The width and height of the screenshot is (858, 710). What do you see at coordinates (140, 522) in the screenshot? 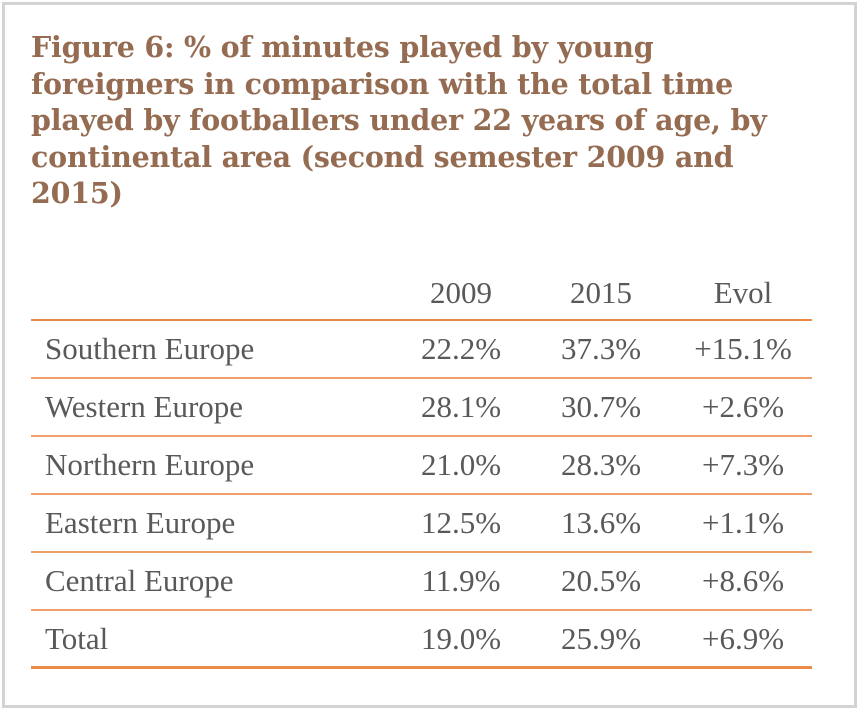
I see `row-label: Eastern Europe` at bounding box center [140, 522].